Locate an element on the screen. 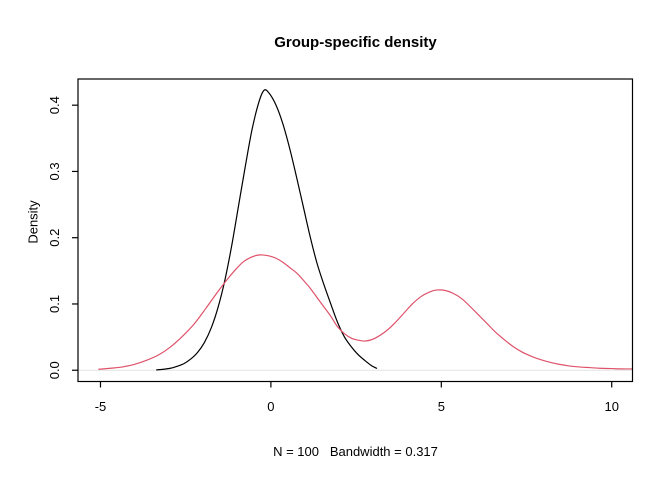 The width and height of the screenshot is (672, 480). x-tick-label: 0 is located at coordinates (270, 406).